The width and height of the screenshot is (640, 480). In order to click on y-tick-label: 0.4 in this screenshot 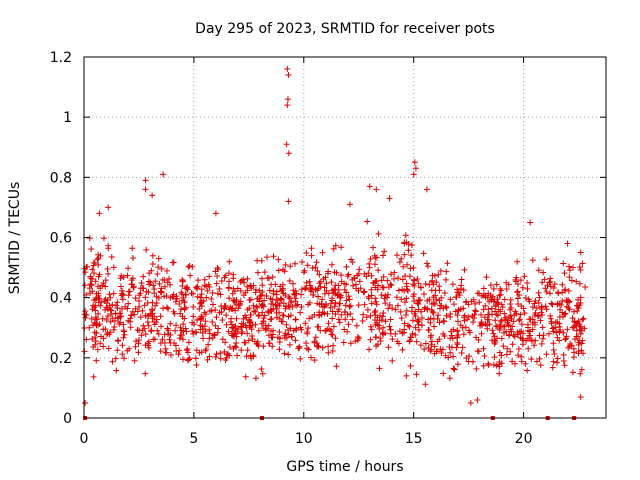, I will do `click(61, 299)`.